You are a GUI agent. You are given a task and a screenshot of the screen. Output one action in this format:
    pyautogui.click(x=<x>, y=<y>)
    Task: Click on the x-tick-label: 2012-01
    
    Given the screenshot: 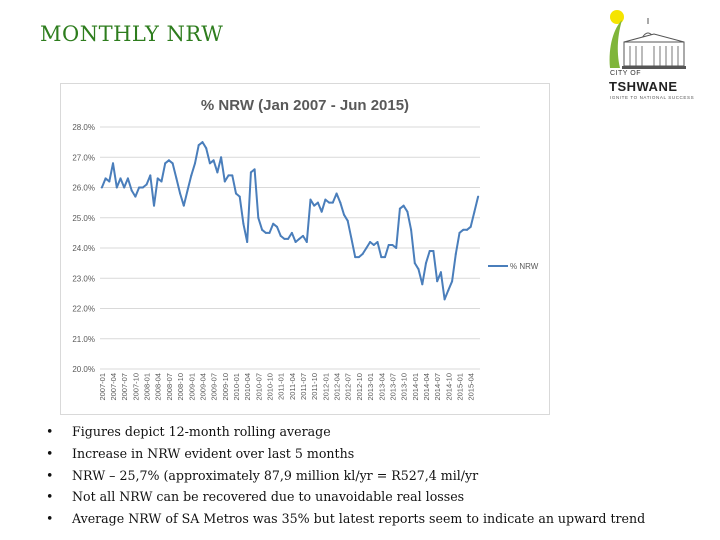 What is the action you would take?
    pyautogui.click(x=325, y=387)
    